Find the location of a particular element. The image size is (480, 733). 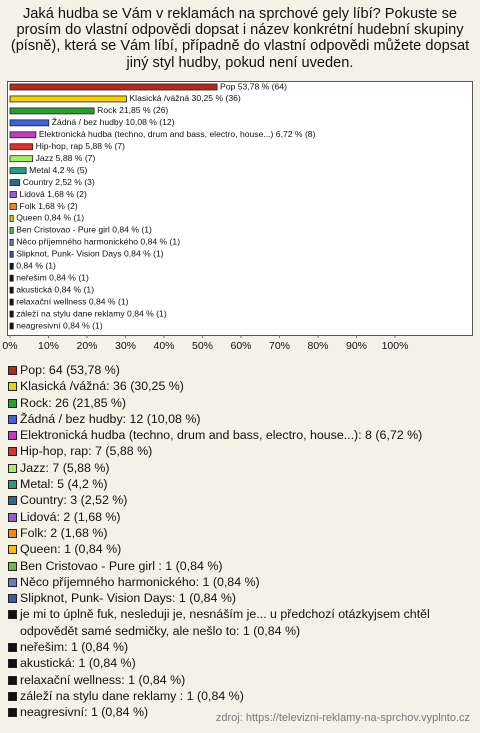

legend-label: Queen: 1 (0,84 %) is located at coordinates (71, 549).